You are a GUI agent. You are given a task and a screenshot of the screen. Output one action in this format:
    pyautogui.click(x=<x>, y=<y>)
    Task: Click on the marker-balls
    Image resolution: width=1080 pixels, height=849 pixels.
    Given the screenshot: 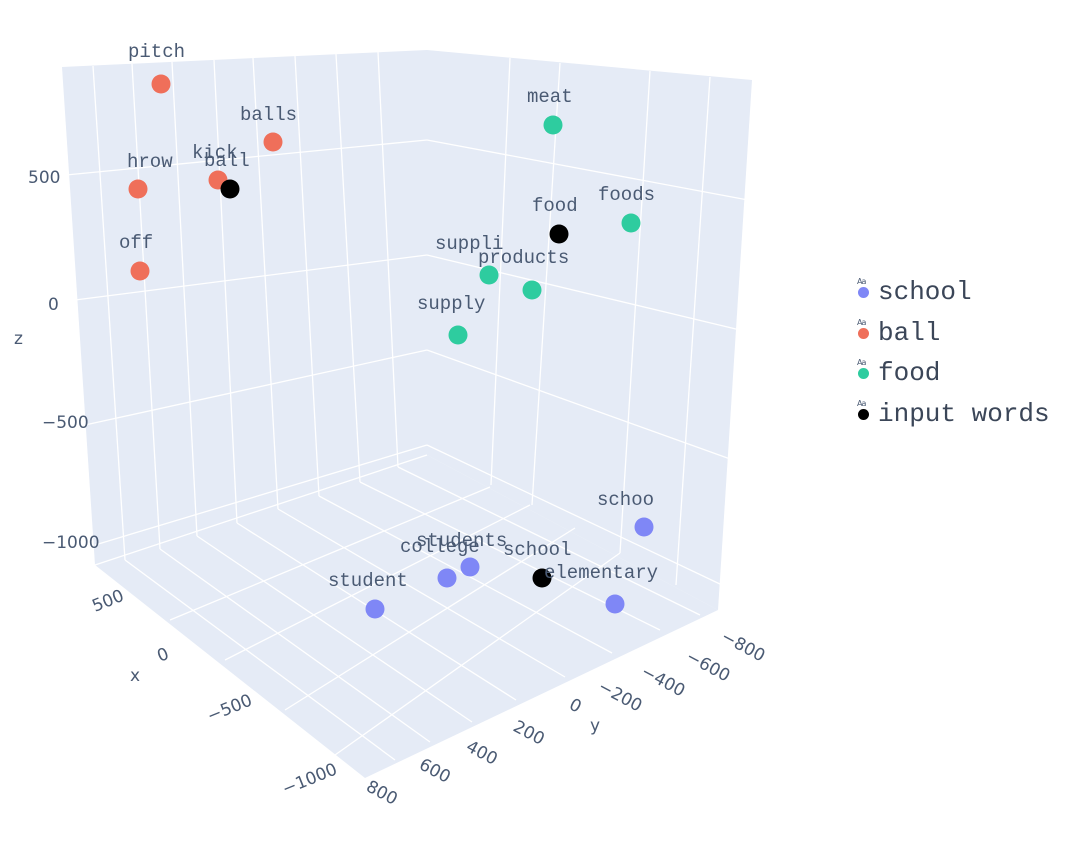 What is the action you would take?
    pyautogui.click(x=273, y=142)
    